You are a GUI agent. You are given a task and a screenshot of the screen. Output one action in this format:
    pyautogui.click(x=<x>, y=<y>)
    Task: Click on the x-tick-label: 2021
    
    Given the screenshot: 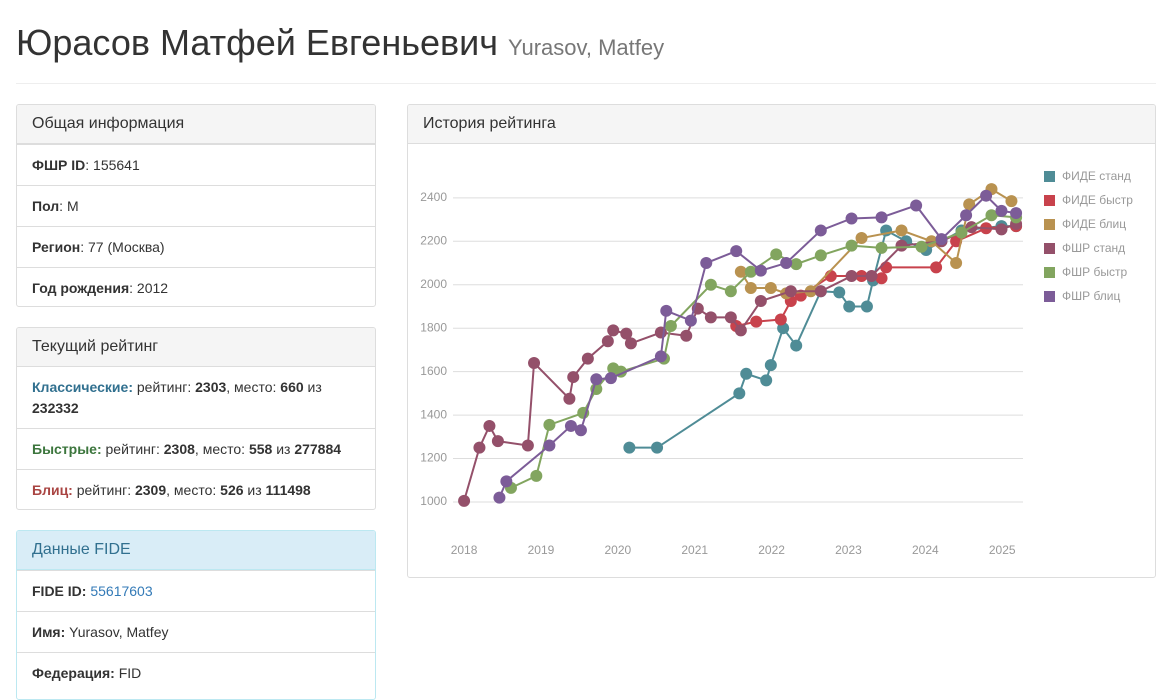 What is the action you would take?
    pyautogui.click(x=694, y=550)
    